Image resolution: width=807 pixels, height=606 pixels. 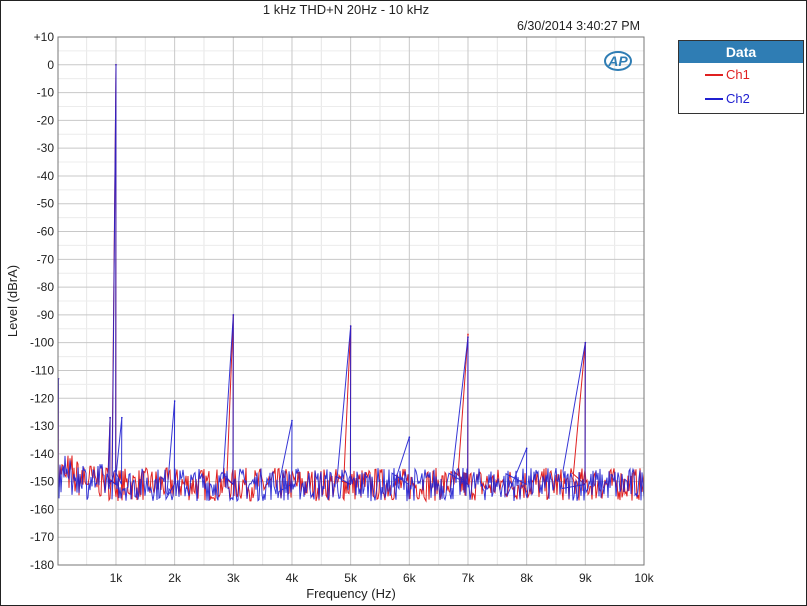 What do you see at coordinates (234, 578) in the screenshot?
I see `x-tick-label: 3k` at bounding box center [234, 578].